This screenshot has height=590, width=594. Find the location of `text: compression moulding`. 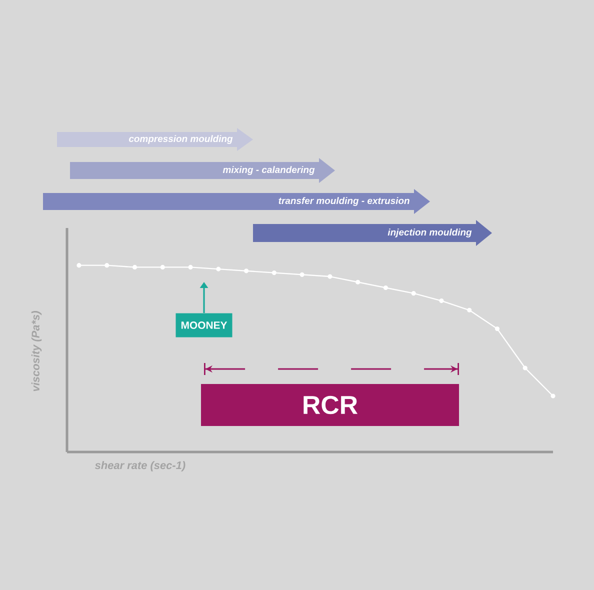

text: compression moulding is located at coordinates (180, 139).